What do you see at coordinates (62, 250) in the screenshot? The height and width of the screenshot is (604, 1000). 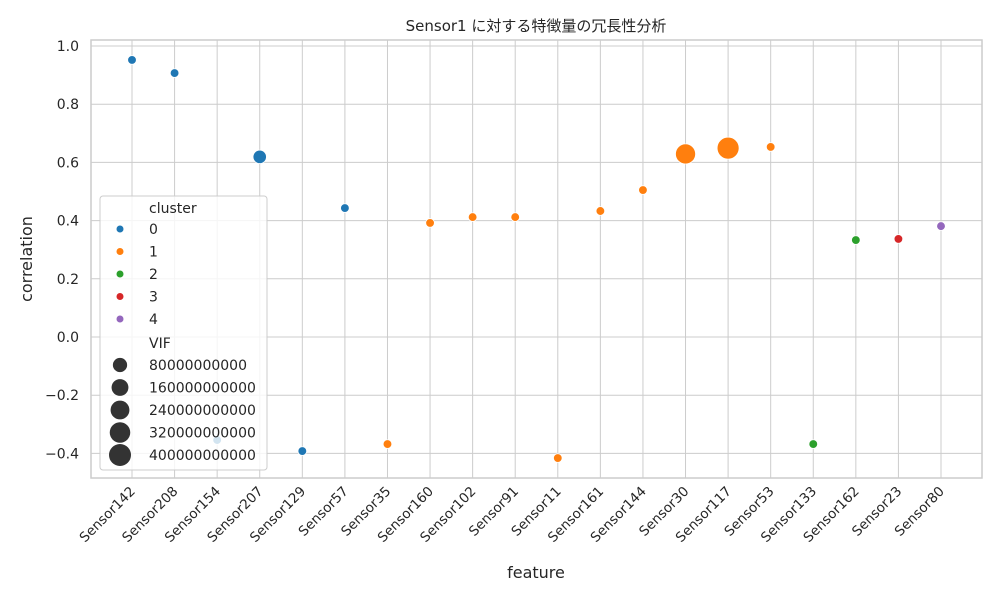 I see `y-tick-labels: −0.4 −0.2 0.0 0.2 0.4 0.6 0.8 1.0` at bounding box center [62, 250].